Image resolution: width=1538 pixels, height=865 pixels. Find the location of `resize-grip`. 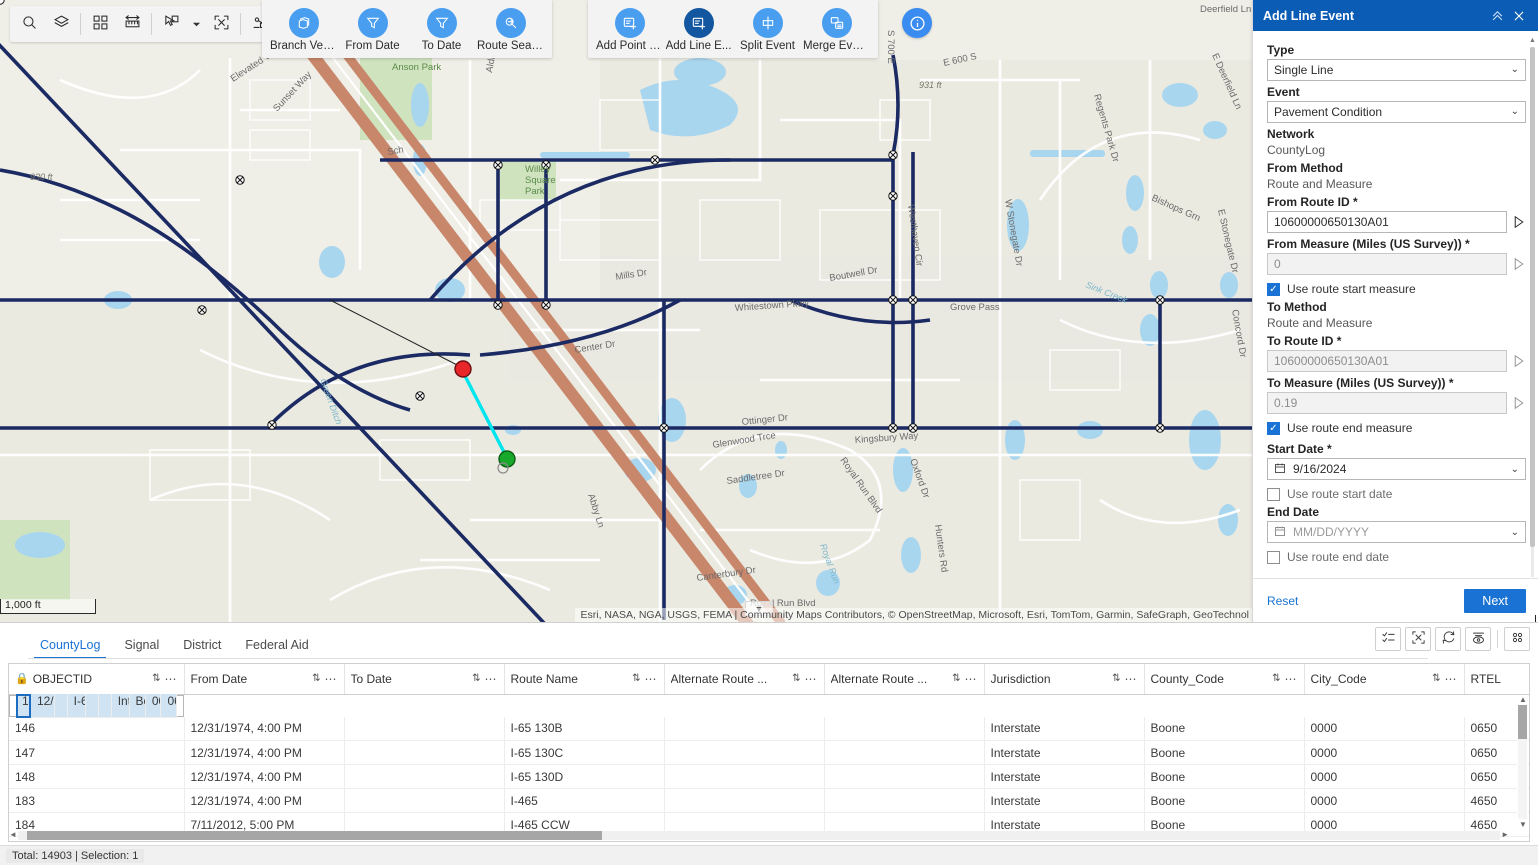

resize-grip is located at coordinates (1532, 618).